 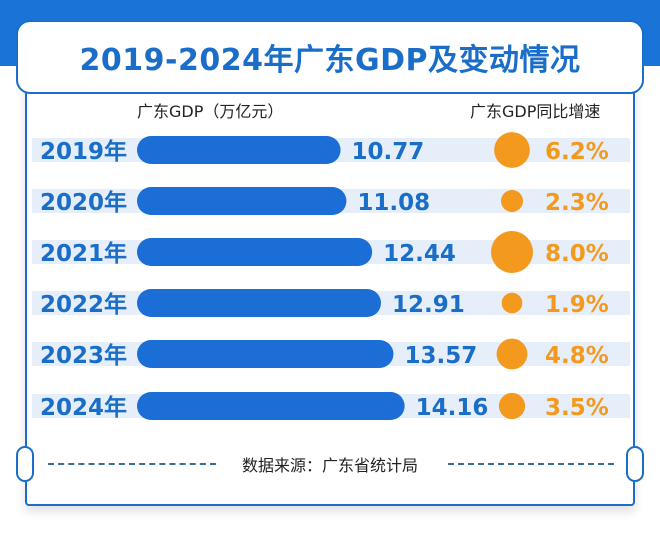 I want to click on growth-value-label: 4.8%, so click(x=577, y=356).